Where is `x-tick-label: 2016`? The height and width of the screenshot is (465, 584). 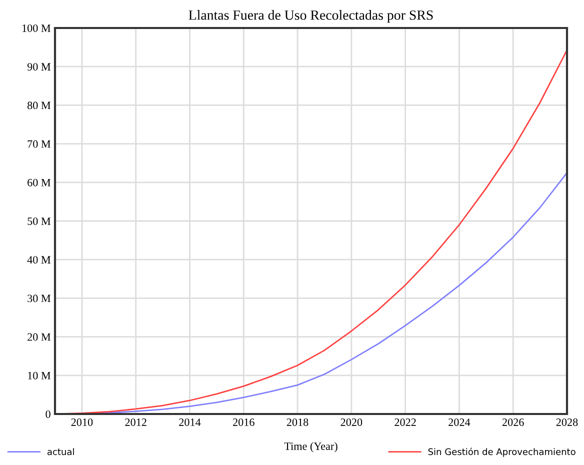 x-tick-label: 2016 is located at coordinates (243, 422).